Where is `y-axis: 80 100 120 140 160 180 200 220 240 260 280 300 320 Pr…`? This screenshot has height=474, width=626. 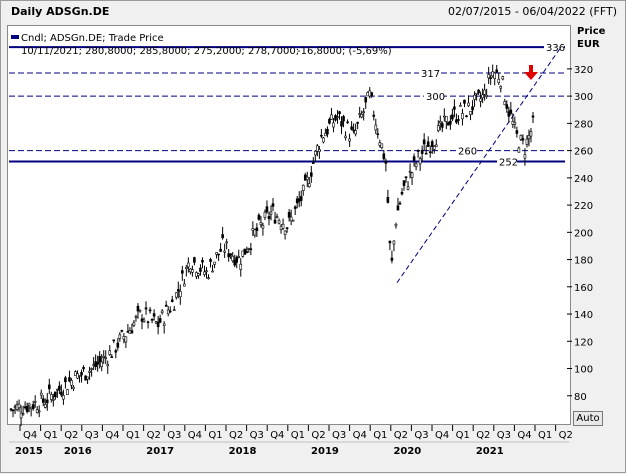 y-axis: 80 100 120 140 160 180 200 220 240 260 280 300 320 Pr… is located at coordinates (586, 214).